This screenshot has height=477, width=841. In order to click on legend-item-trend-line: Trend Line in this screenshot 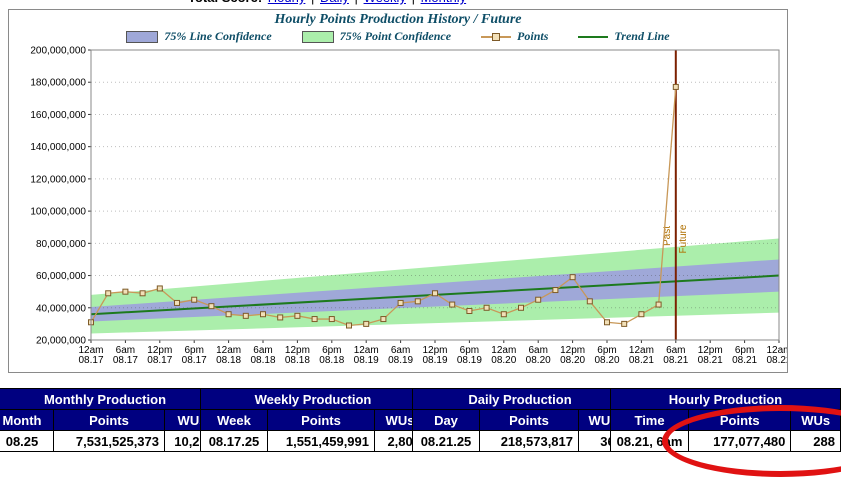, I will do `click(624, 36)`.